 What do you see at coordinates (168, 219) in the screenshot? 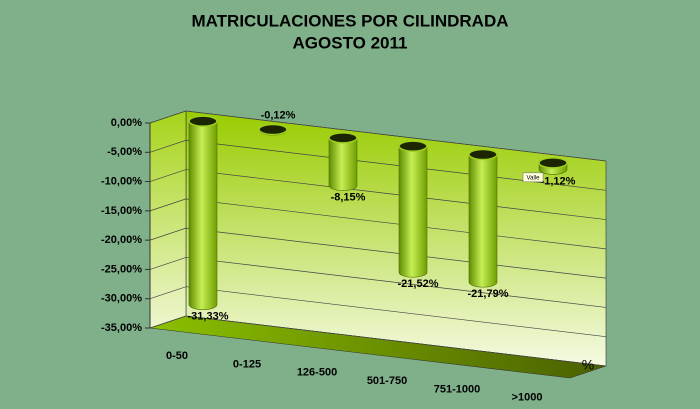
I see `side-wall` at bounding box center [168, 219].